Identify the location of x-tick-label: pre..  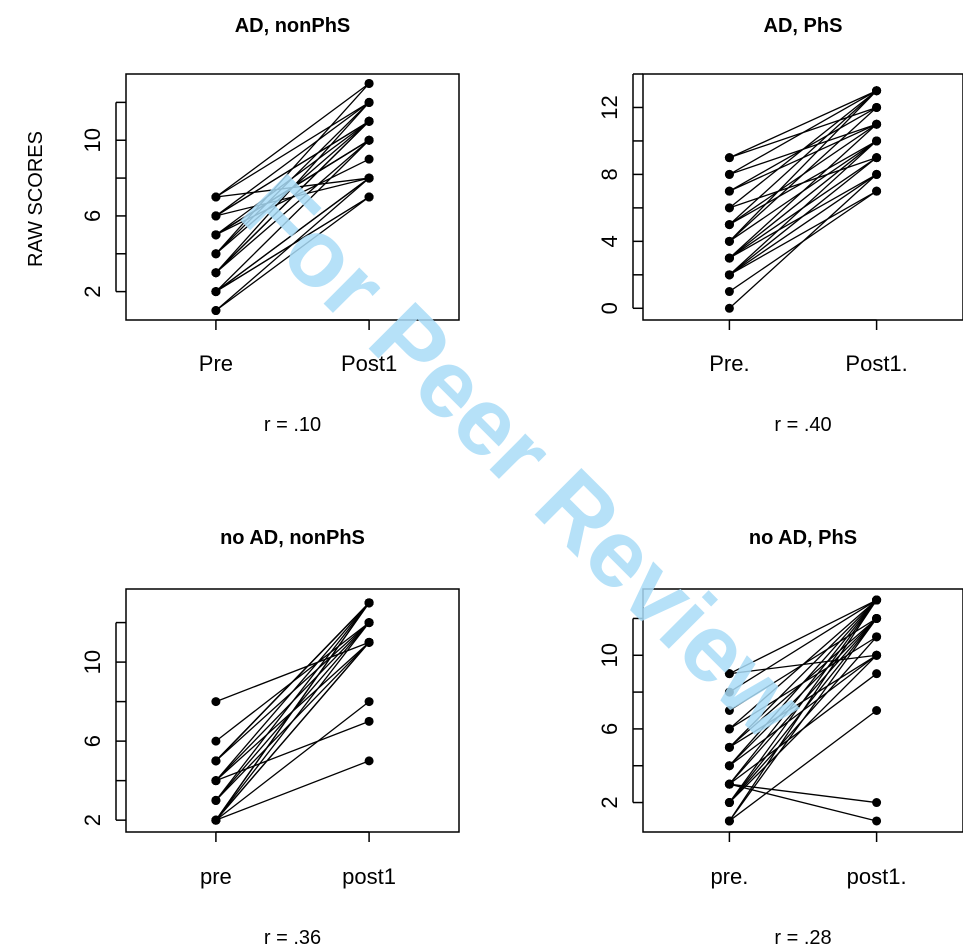
(729, 876).